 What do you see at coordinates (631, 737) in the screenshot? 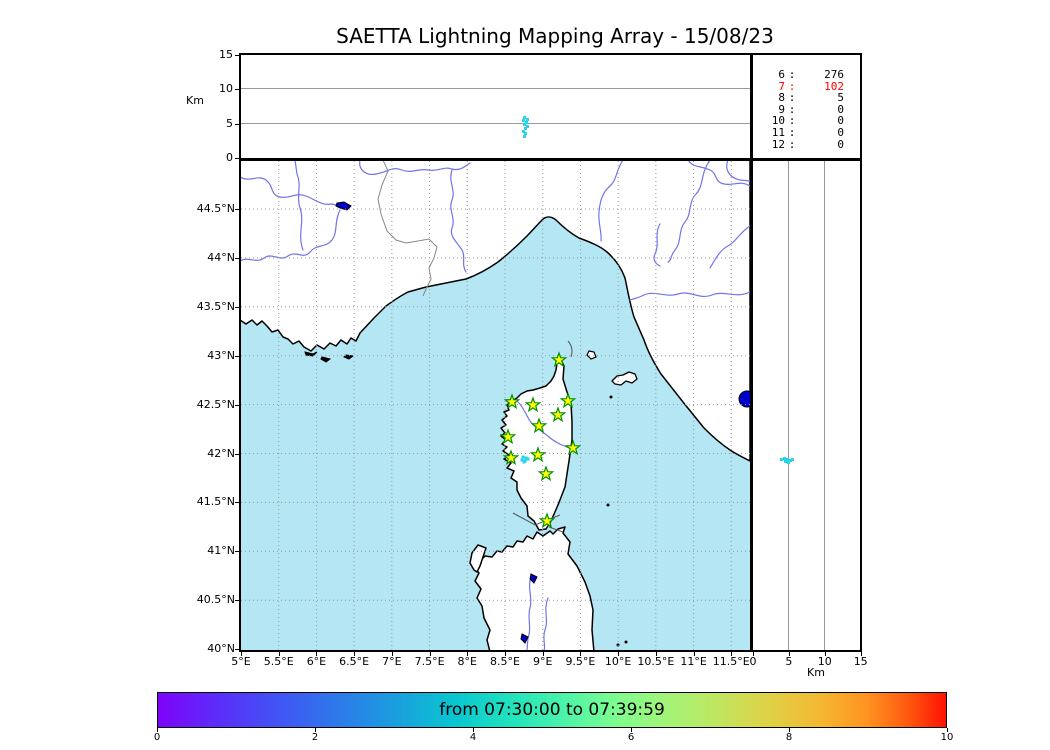
I see `colorbar-tick-label: 6` at bounding box center [631, 737].